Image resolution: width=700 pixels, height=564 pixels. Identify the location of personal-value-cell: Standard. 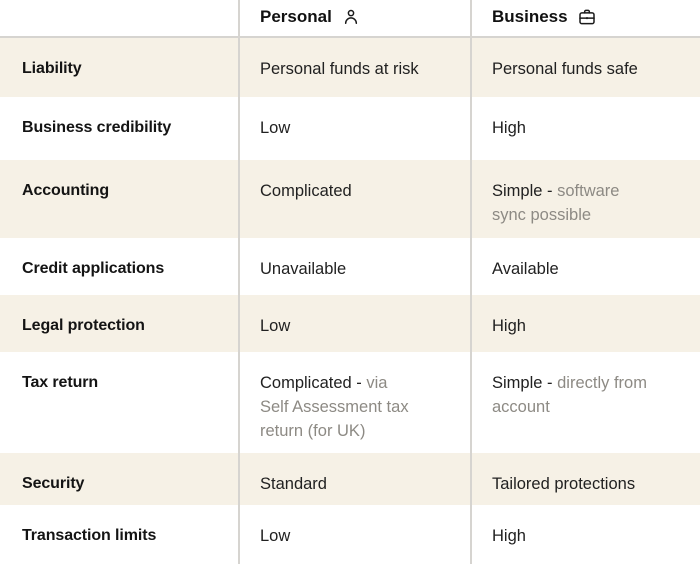
(354, 479).